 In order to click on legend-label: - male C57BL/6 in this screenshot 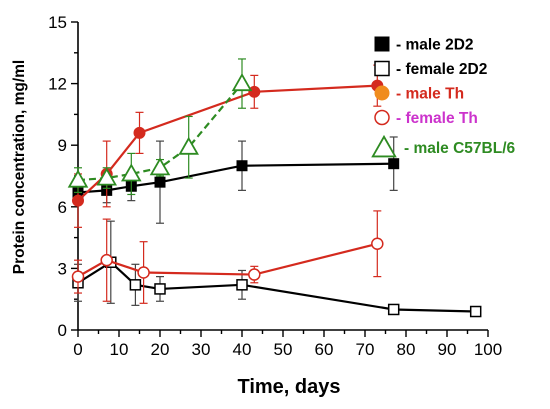, I will do `click(460, 148)`.